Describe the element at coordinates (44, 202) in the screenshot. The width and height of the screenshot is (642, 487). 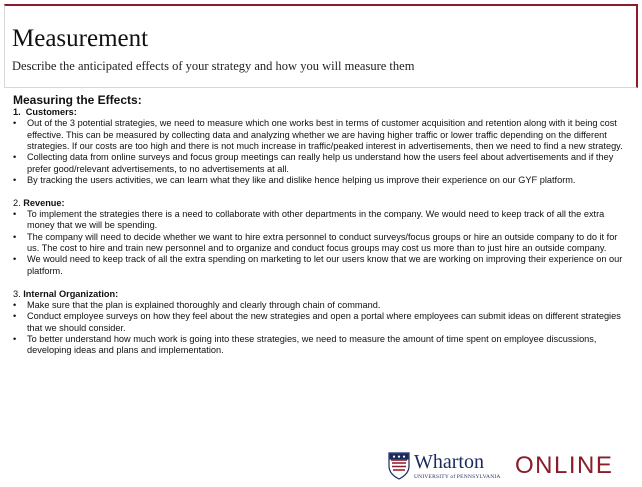
I see `section-label: Revenue:` at that location.